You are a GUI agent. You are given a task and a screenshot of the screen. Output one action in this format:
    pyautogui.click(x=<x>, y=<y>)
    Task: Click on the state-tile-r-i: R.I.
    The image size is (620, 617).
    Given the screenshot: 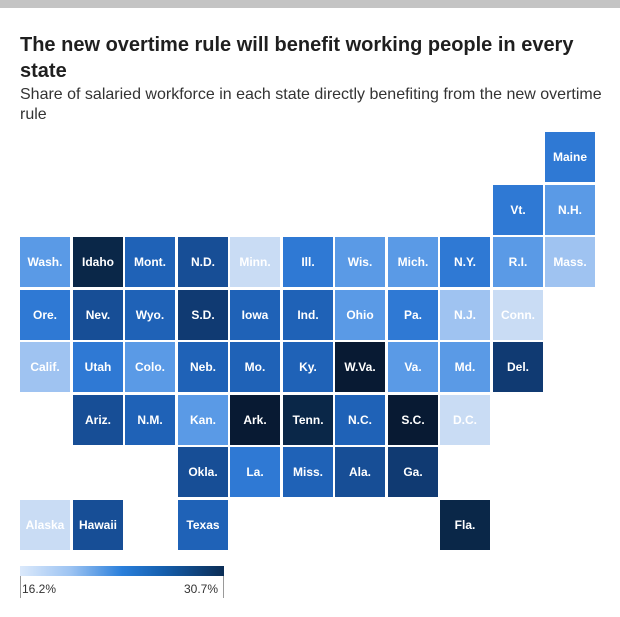 What is the action you would take?
    pyautogui.click(x=518, y=262)
    